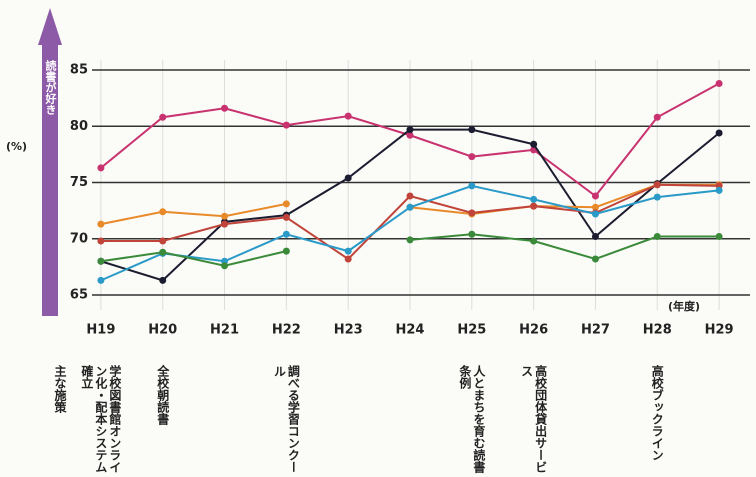  What do you see at coordinates (595, 330) in the screenshot?
I see `x-tick-label: H27` at bounding box center [595, 330].